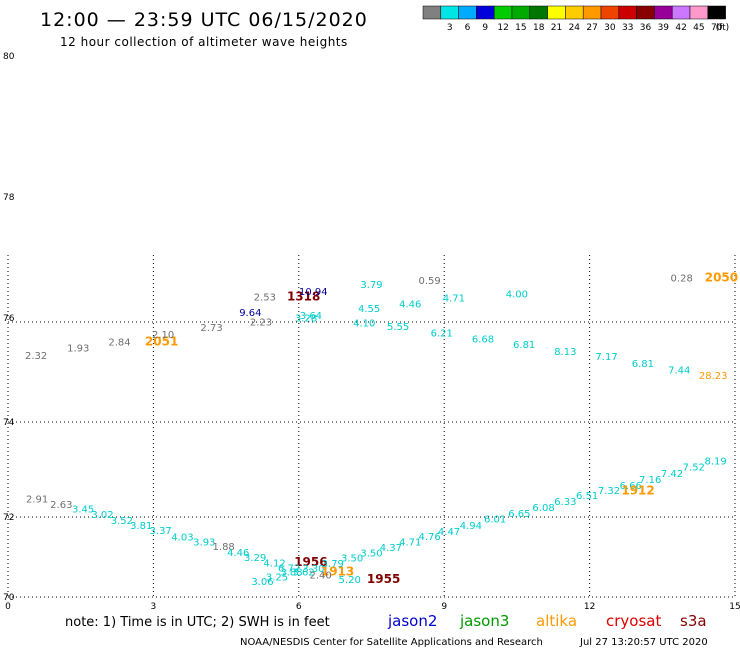 This screenshot has height=650, width=740. I want to click on wave-height-label: 7.44, so click(679, 371).